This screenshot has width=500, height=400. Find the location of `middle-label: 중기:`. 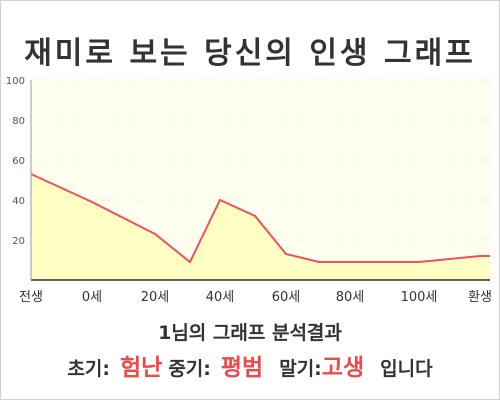

middle-label: 중기: is located at coordinates (189, 369).